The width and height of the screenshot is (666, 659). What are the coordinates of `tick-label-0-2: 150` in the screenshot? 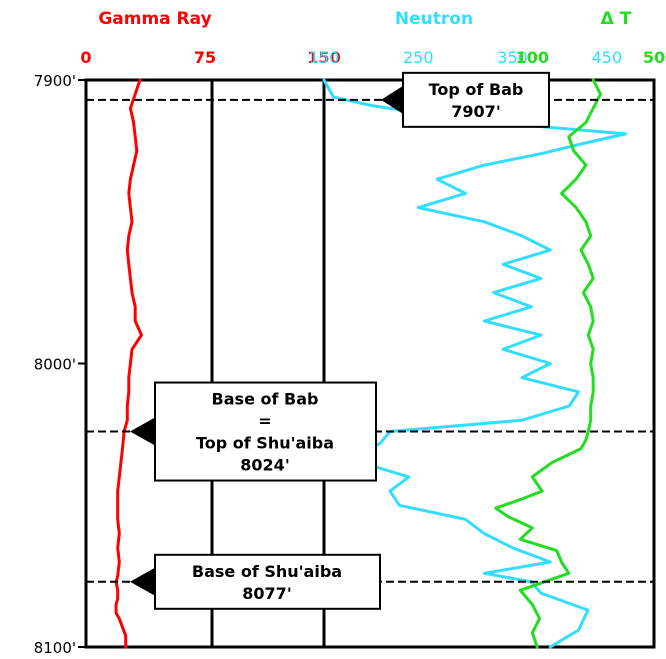 It's located at (323, 57).